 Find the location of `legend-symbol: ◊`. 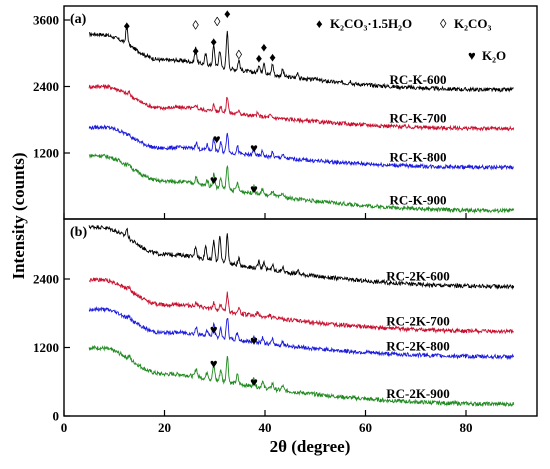

legend-symbol: ◊ is located at coordinates (443, 23).